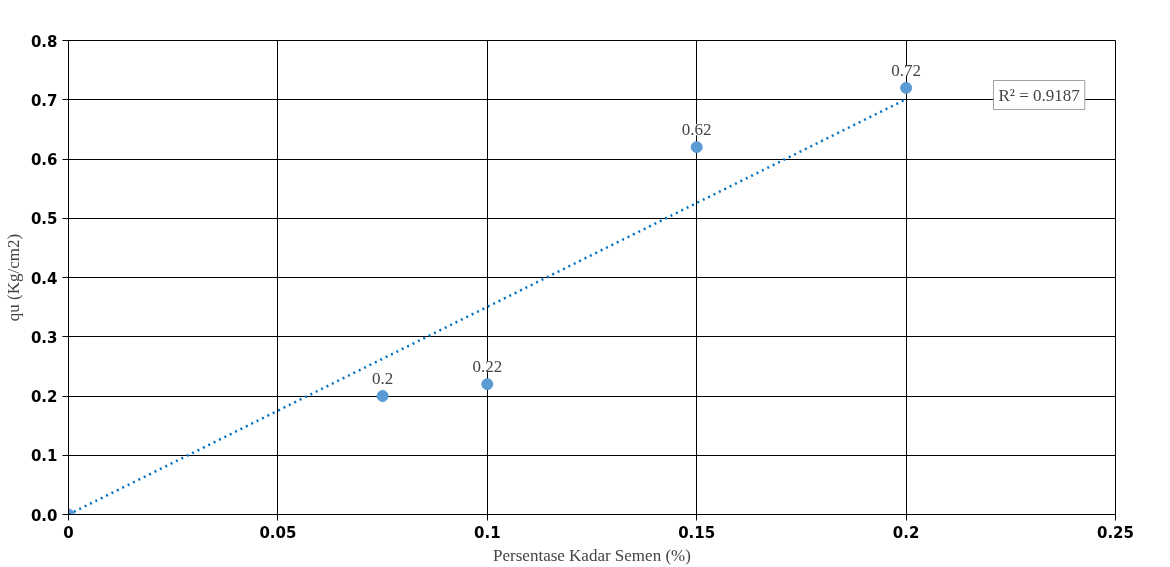  Describe the element at coordinates (44, 515) in the screenshot. I see `y-tick-label: 0.0` at that location.